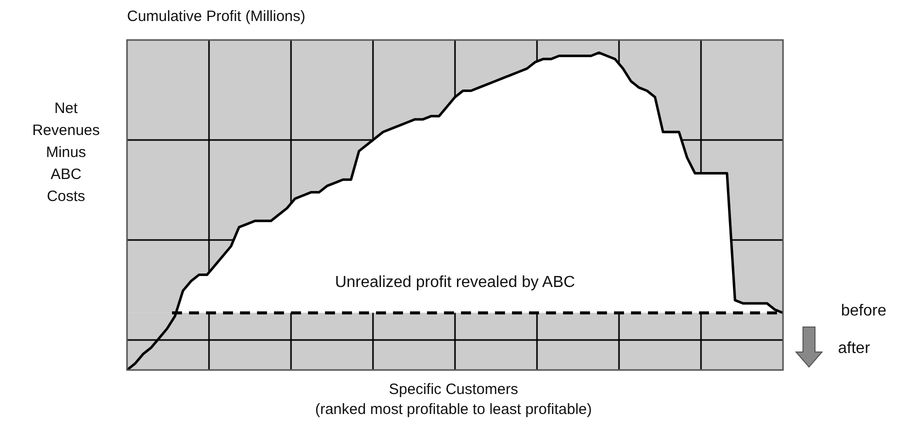  Describe the element at coordinates (854, 349) in the screenshot. I see `text: after` at that location.